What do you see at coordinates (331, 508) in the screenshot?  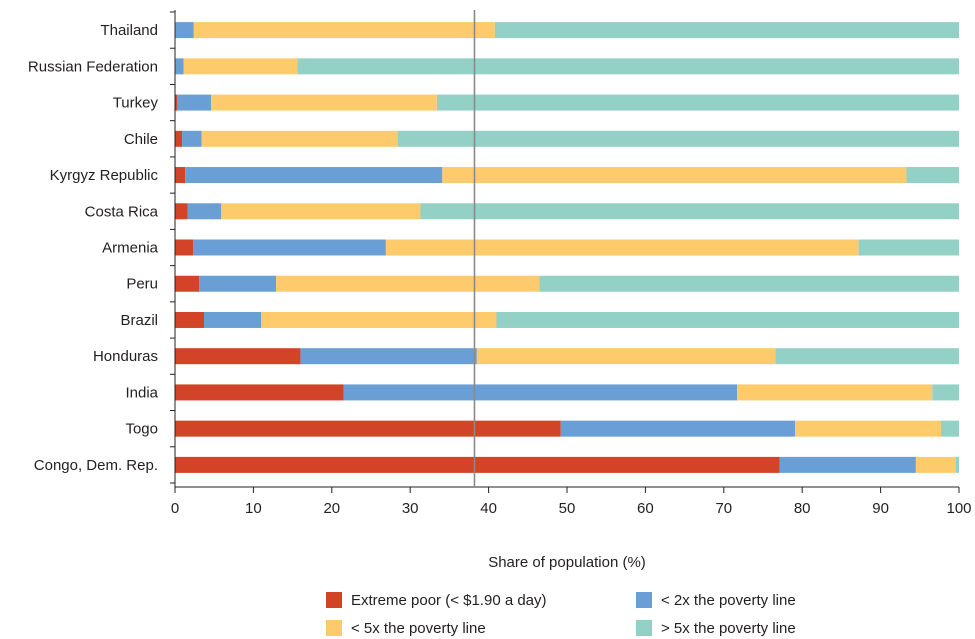 I see `x-tick-label-20: 20` at bounding box center [331, 508].